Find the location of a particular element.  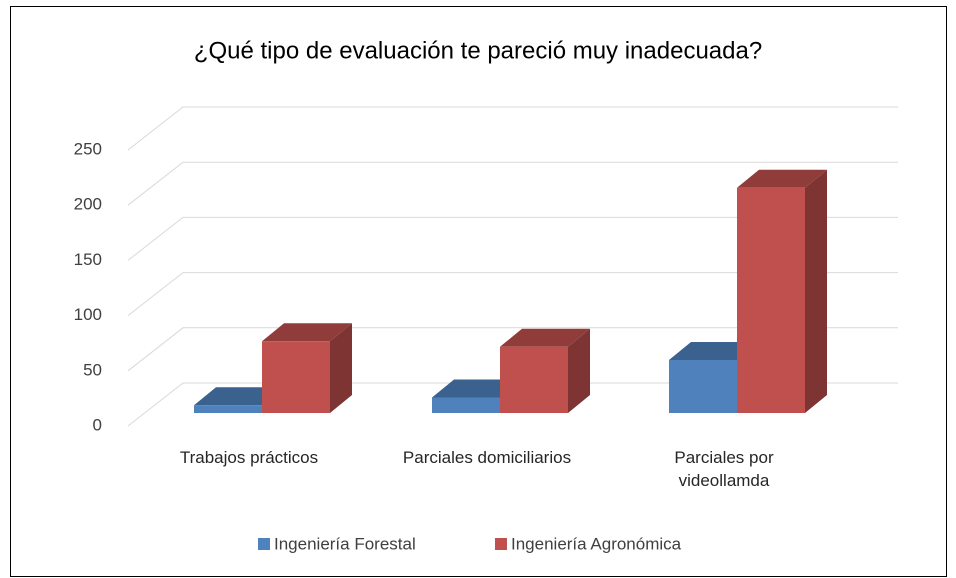

x-tick-label: Parciales domiciliarios is located at coordinates (487, 457).